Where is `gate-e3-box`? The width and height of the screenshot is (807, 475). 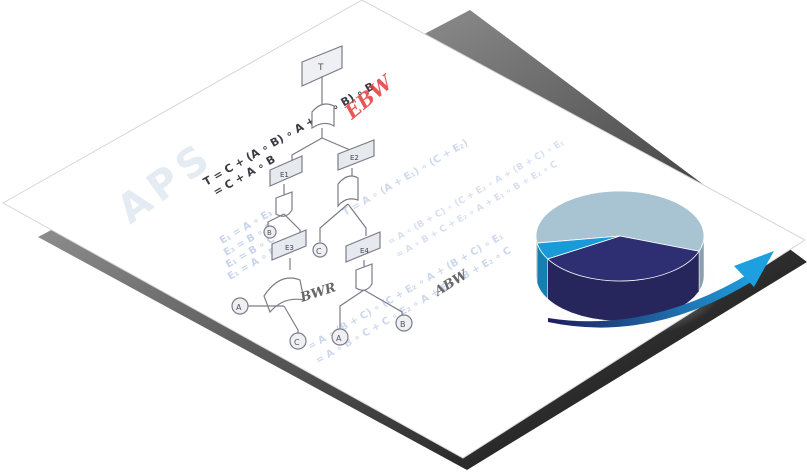
gate-e3-box is located at coordinates (289, 245).